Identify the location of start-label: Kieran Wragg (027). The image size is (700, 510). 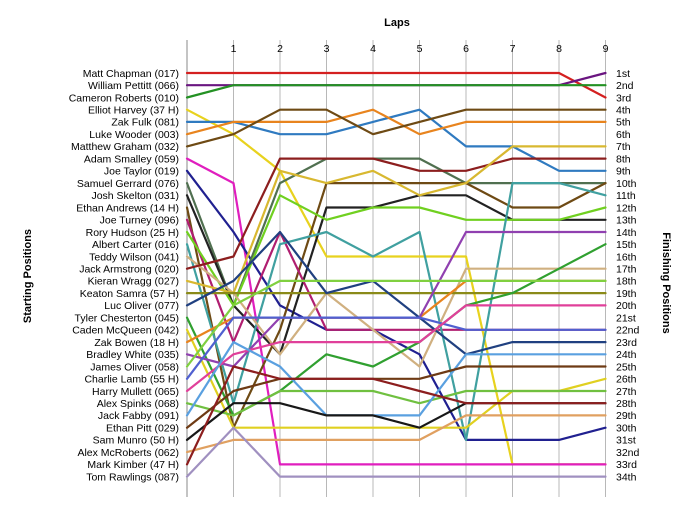
(133, 282).